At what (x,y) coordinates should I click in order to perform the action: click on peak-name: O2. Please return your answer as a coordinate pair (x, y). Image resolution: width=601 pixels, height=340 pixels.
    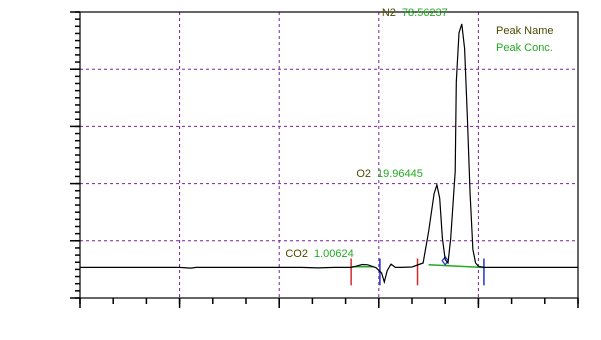
    Looking at the image, I should click on (363, 174).